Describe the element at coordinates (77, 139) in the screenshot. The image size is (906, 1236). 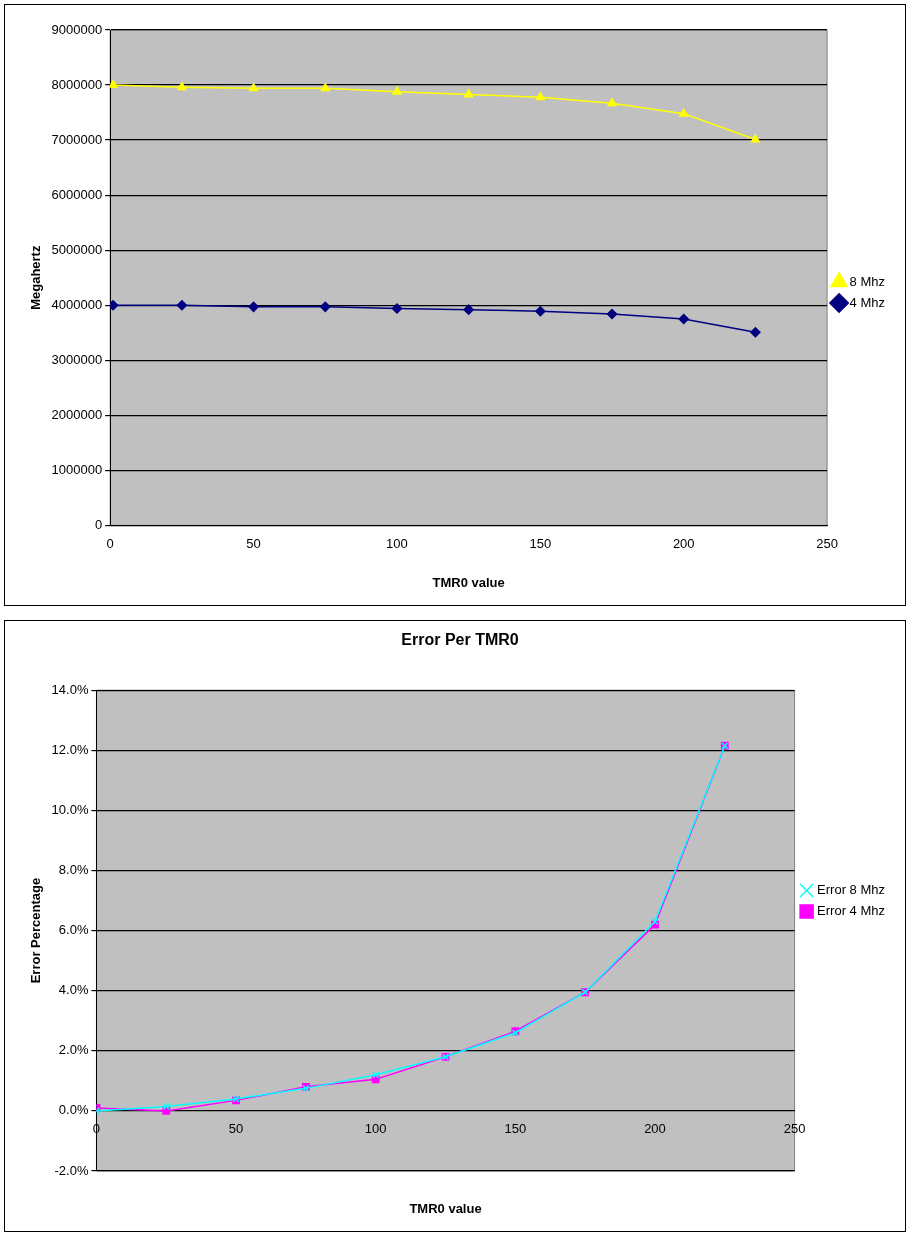
I see `y-tick-label: 7000000` at that location.